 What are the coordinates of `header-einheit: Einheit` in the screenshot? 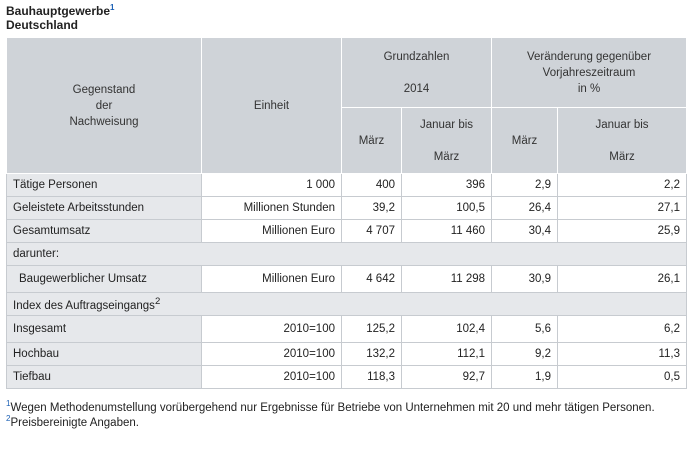 It's located at (271, 105).